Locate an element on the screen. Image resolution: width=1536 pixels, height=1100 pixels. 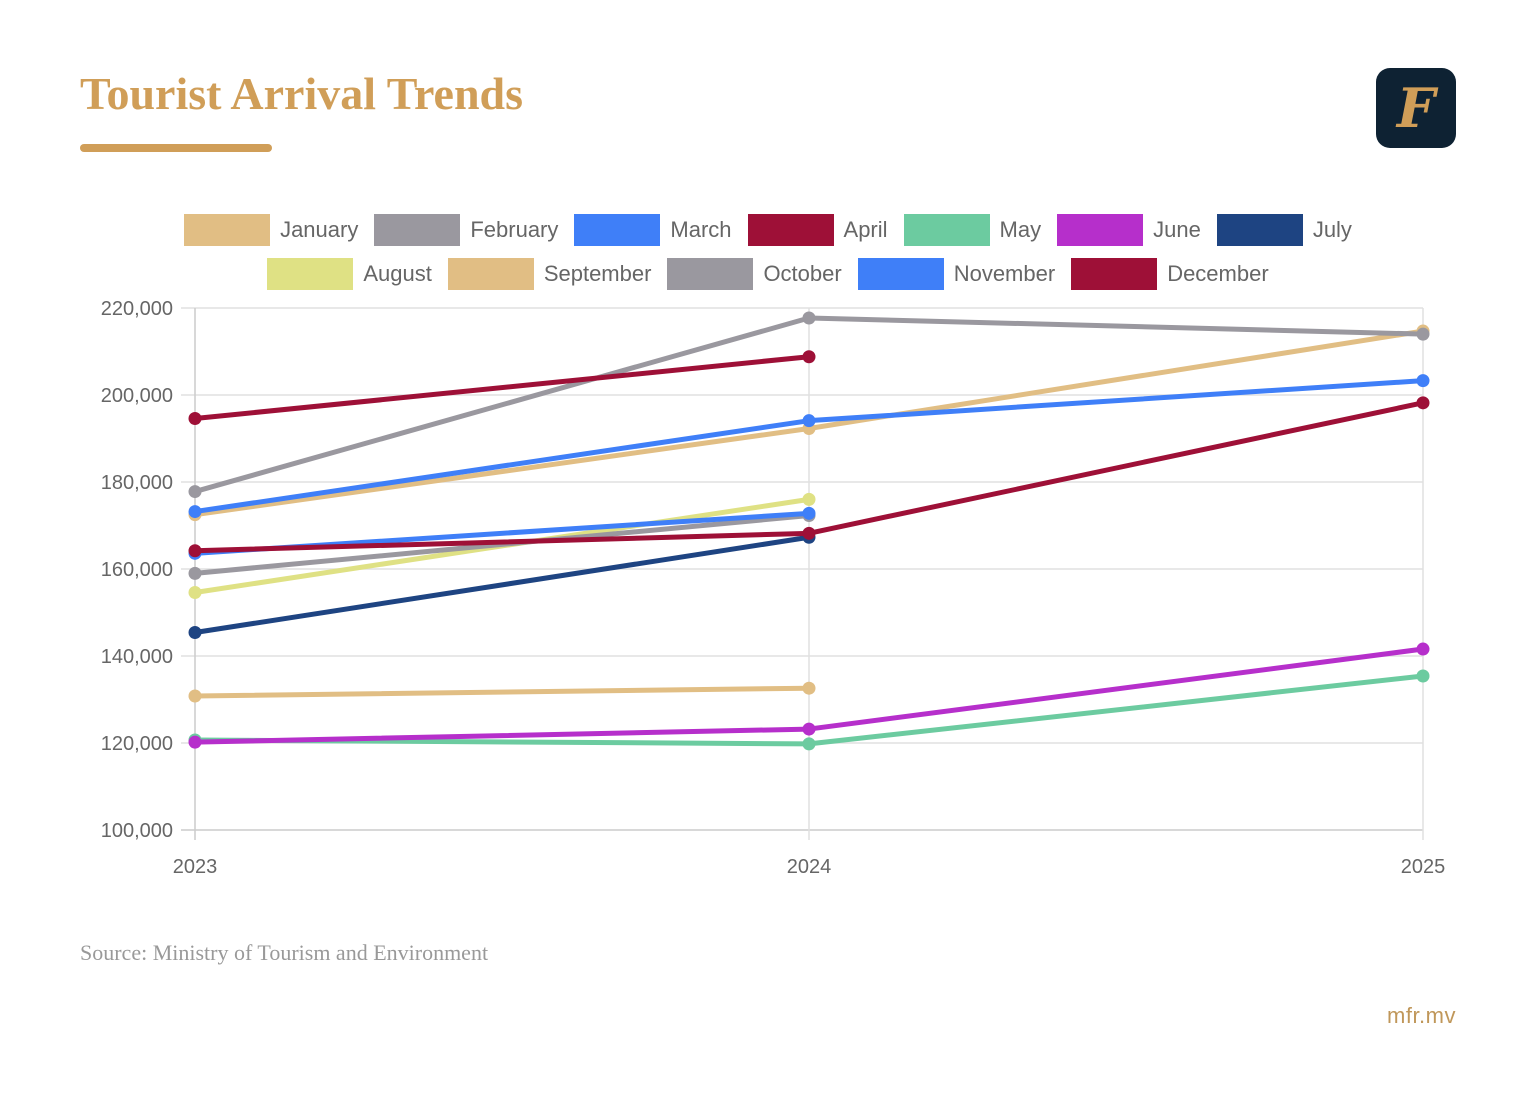
y-tick-label: 180,000 is located at coordinates (137, 483).